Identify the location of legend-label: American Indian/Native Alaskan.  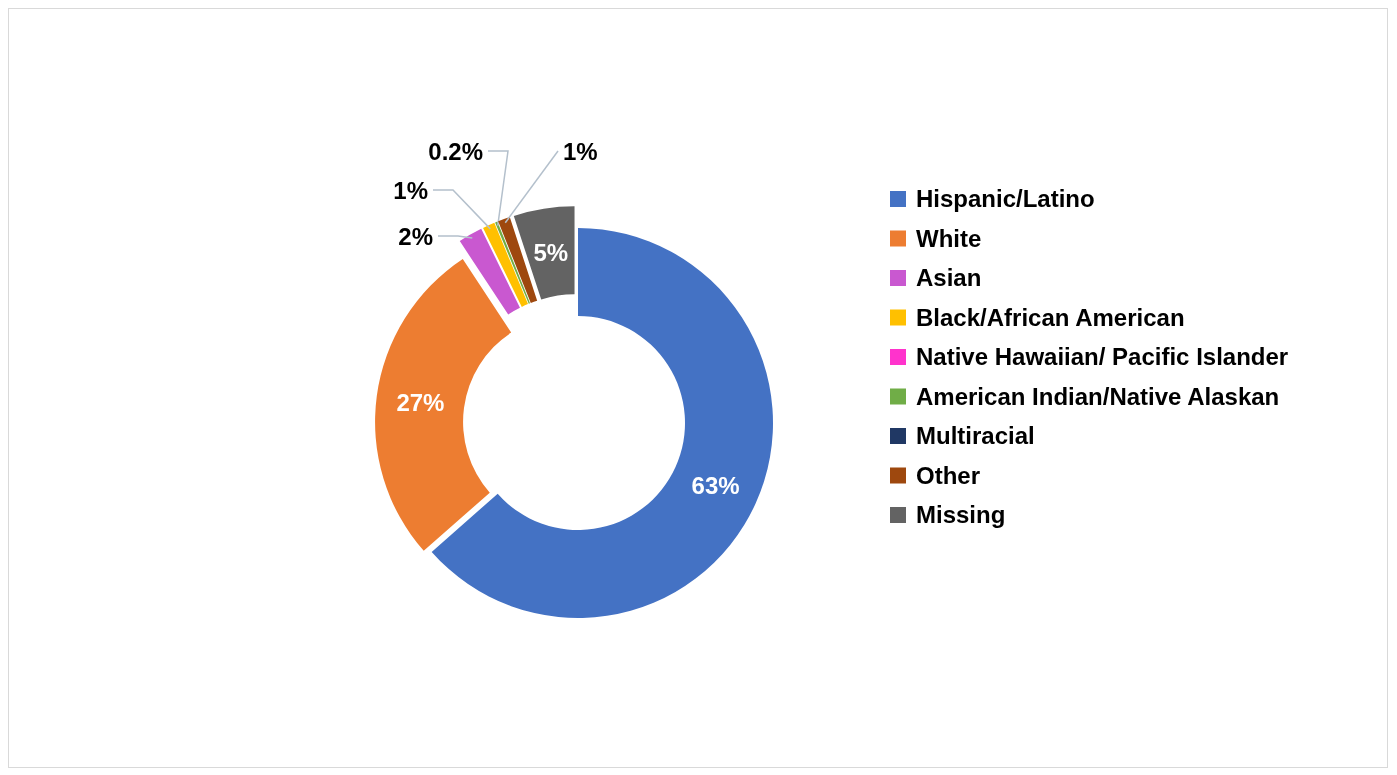
(1098, 396).